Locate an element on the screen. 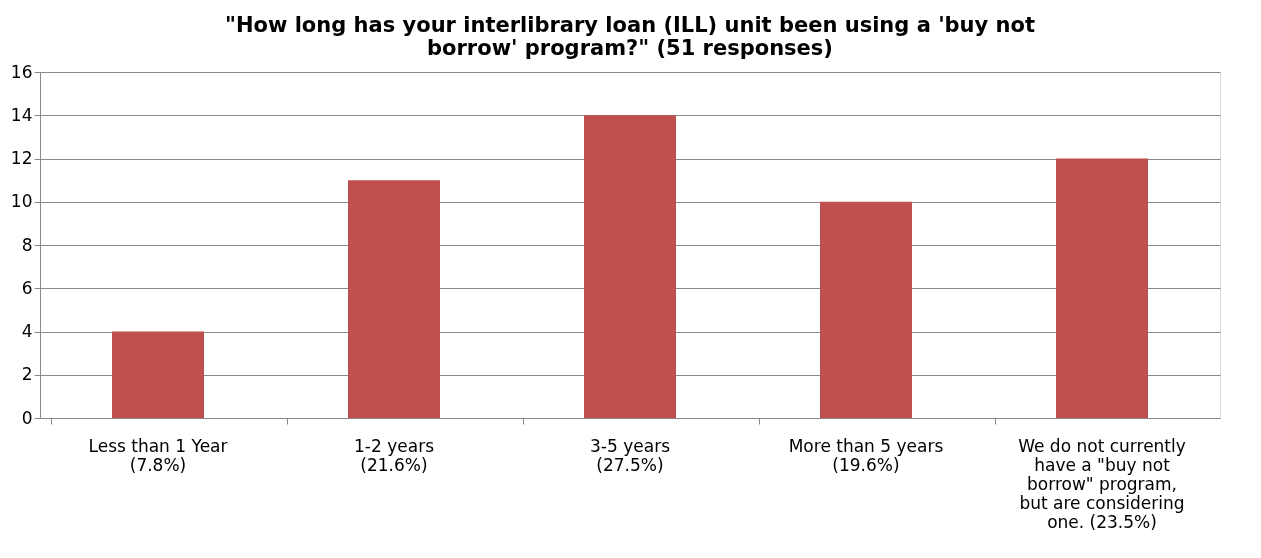 The height and width of the screenshot is (558, 1261). y-tick-label: 8 is located at coordinates (27, 244).